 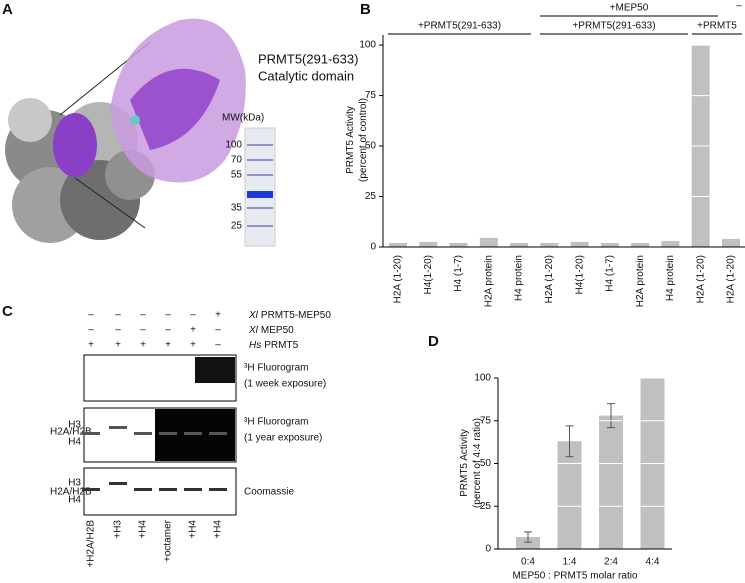 What do you see at coordinates (363, 140) in the screenshot?
I see `y-label-line: (percent of control)` at bounding box center [363, 140].